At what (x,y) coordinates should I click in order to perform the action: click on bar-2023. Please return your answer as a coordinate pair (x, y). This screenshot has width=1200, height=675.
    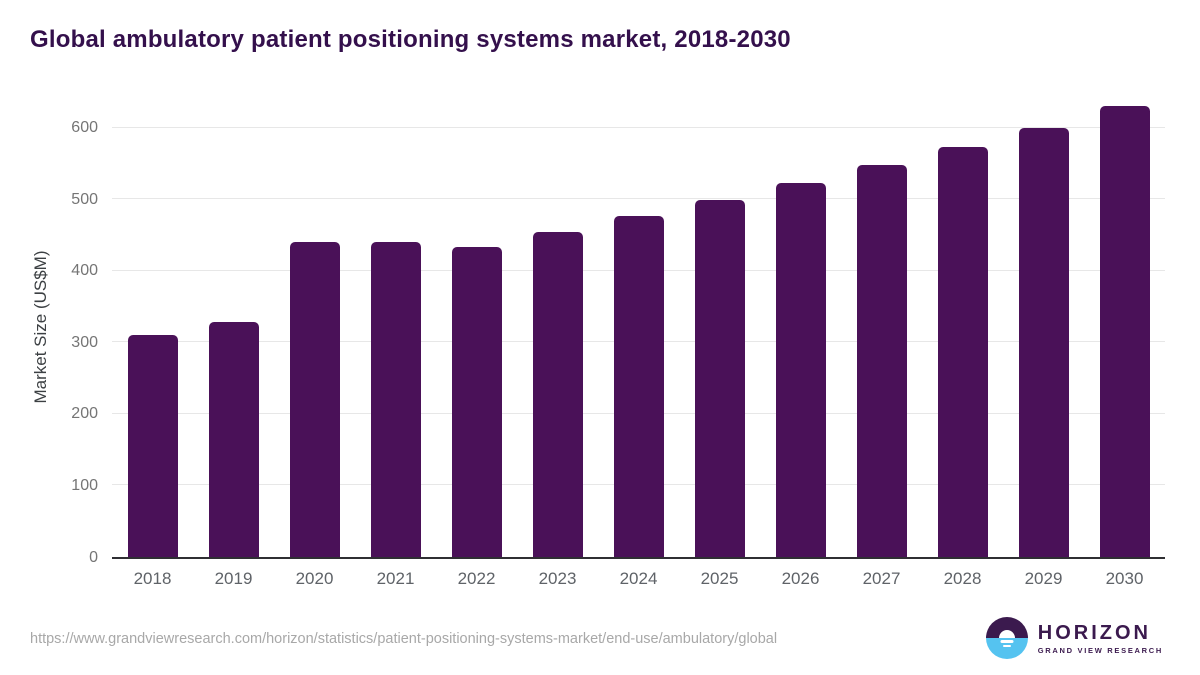
    Looking at the image, I should click on (557, 394).